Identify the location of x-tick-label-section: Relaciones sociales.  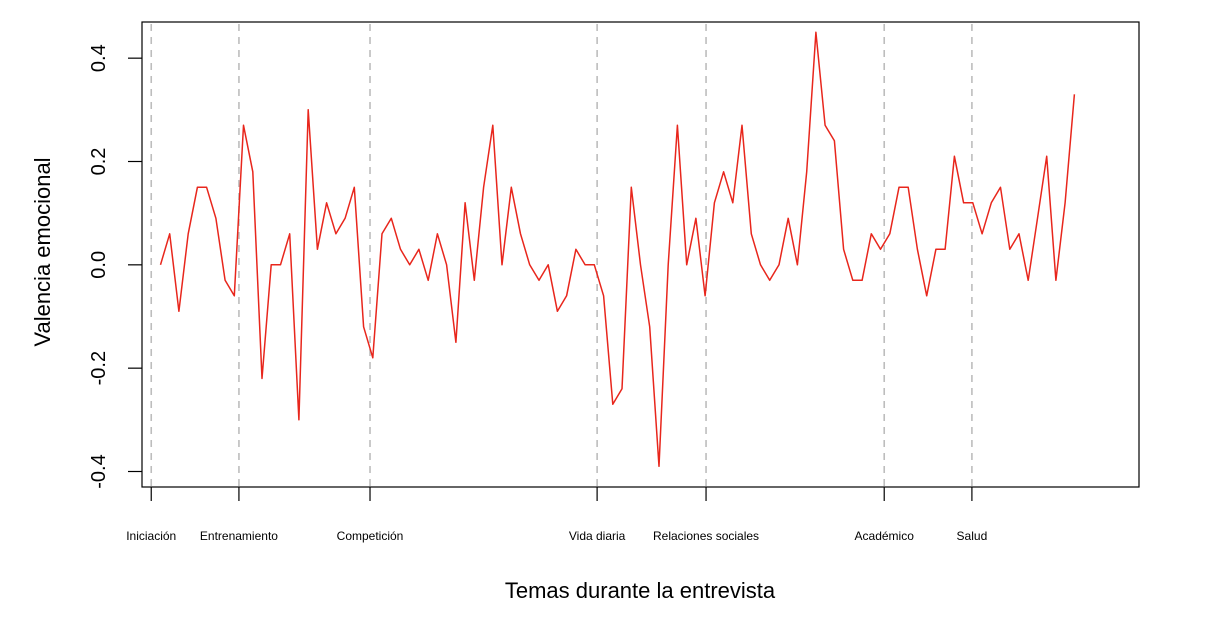
(706, 536).